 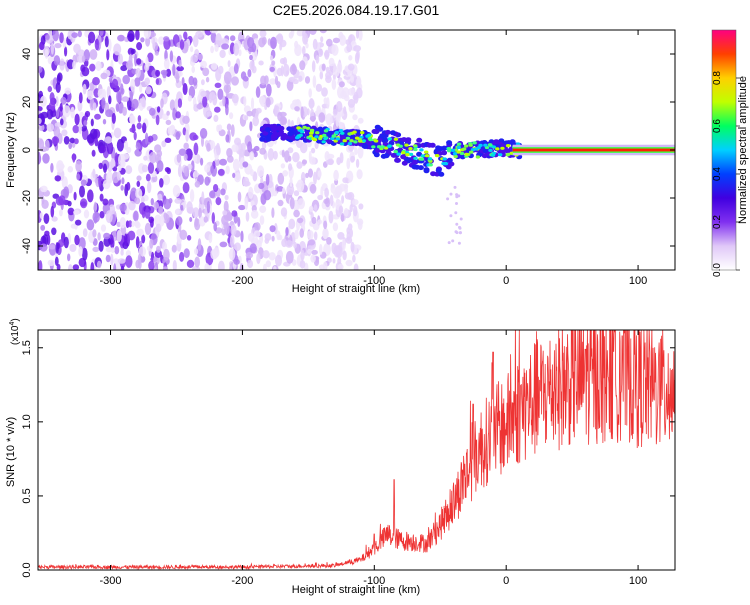 What do you see at coordinates (27, 246) in the screenshot?
I see `y-tick-label: -40` at bounding box center [27, 246].